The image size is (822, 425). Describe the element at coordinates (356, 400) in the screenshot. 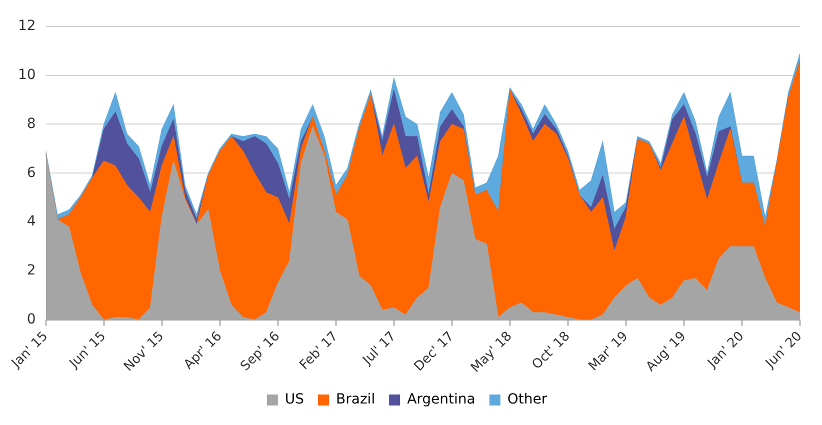

I see `legend-label: Brazil` at that location.